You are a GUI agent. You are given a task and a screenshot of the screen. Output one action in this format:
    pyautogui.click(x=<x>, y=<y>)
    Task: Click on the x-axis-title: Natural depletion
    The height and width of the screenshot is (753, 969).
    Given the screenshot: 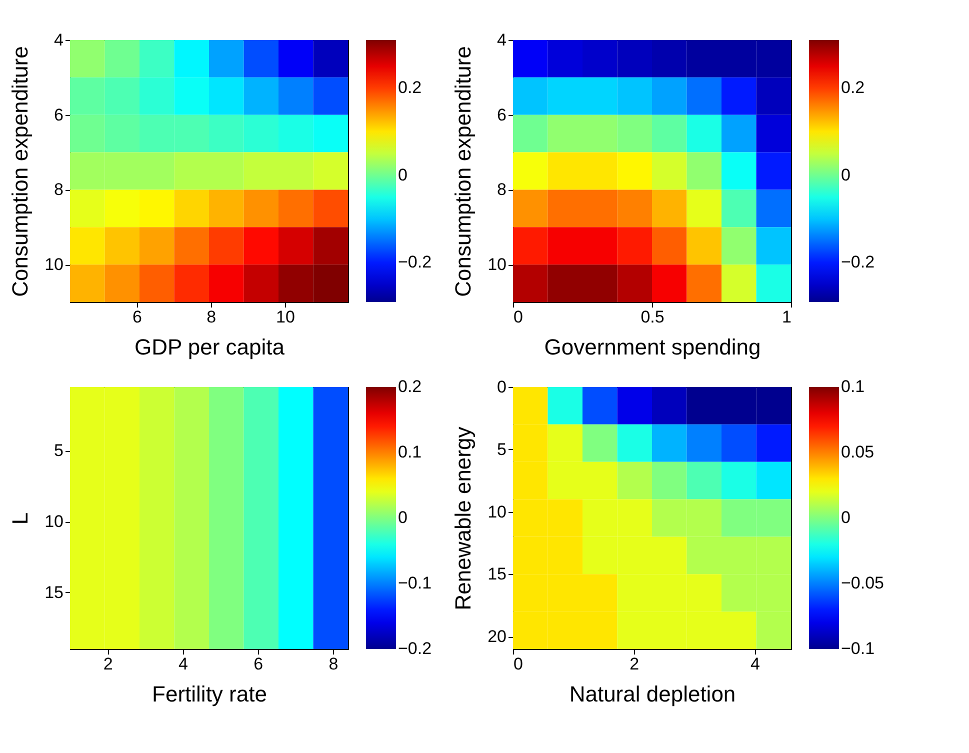 What is the action you would take?
    pyautogui.click(x=652, y=694)
    